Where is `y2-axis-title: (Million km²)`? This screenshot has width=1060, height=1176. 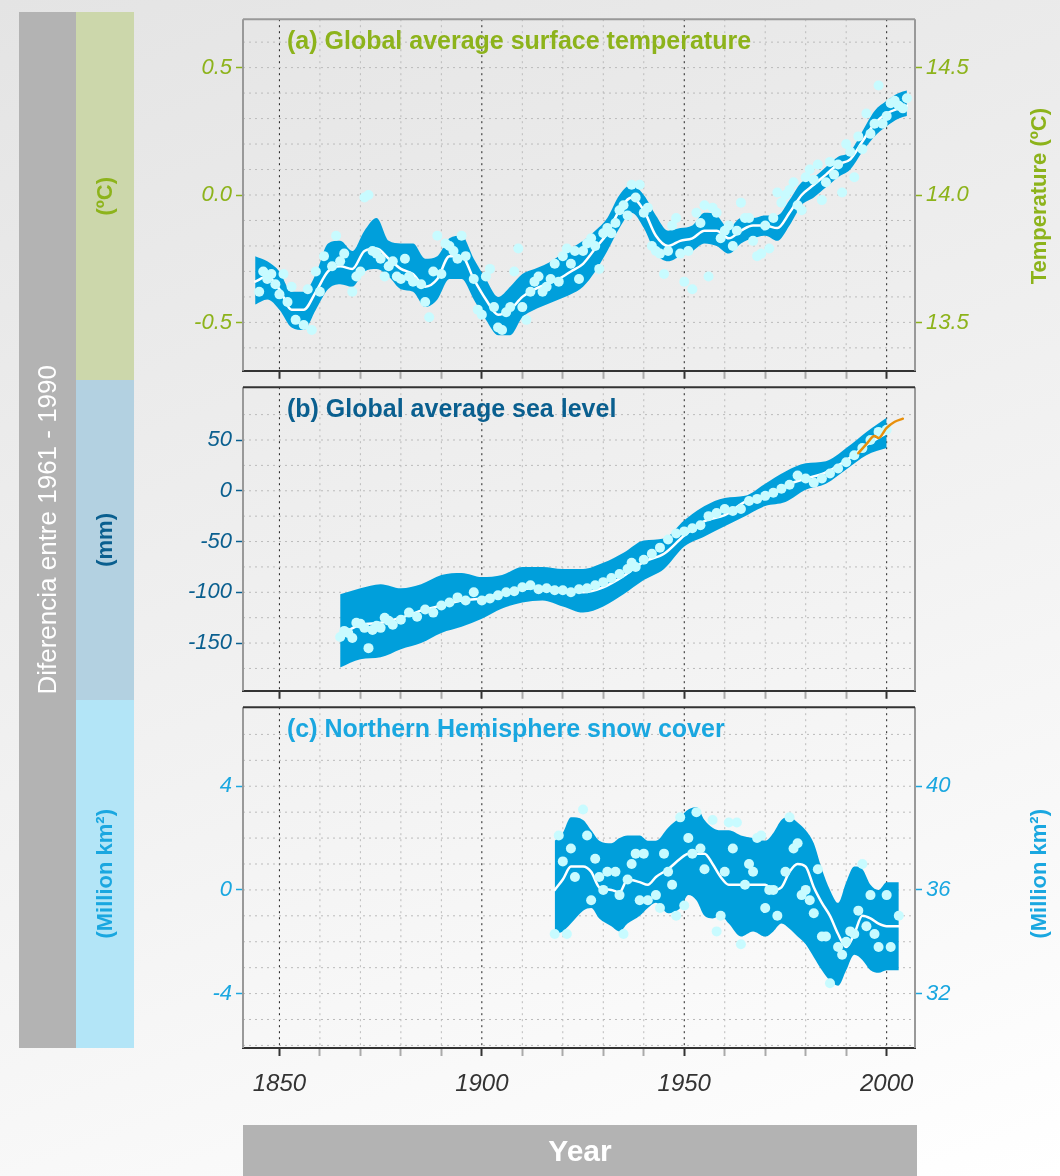 y2-axis-title: (Million km²) is located at coordinates (1039, 874).